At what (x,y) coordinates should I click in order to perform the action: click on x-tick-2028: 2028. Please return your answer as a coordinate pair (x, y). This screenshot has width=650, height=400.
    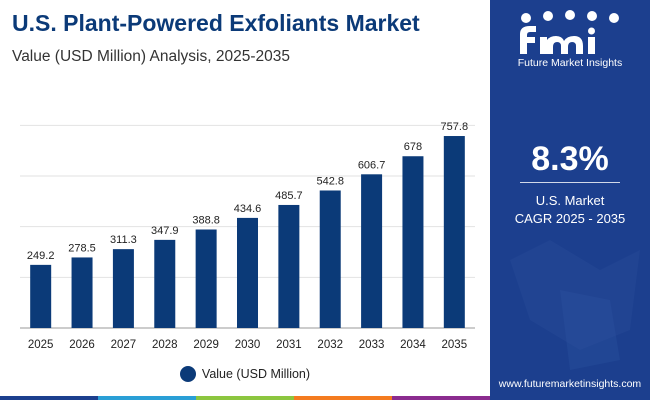
    Looking at the image, I should click on (165, 345).